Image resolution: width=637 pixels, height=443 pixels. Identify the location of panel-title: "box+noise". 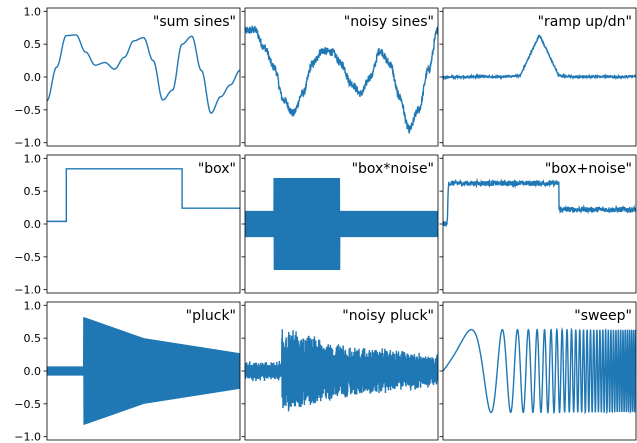
(588, 169).